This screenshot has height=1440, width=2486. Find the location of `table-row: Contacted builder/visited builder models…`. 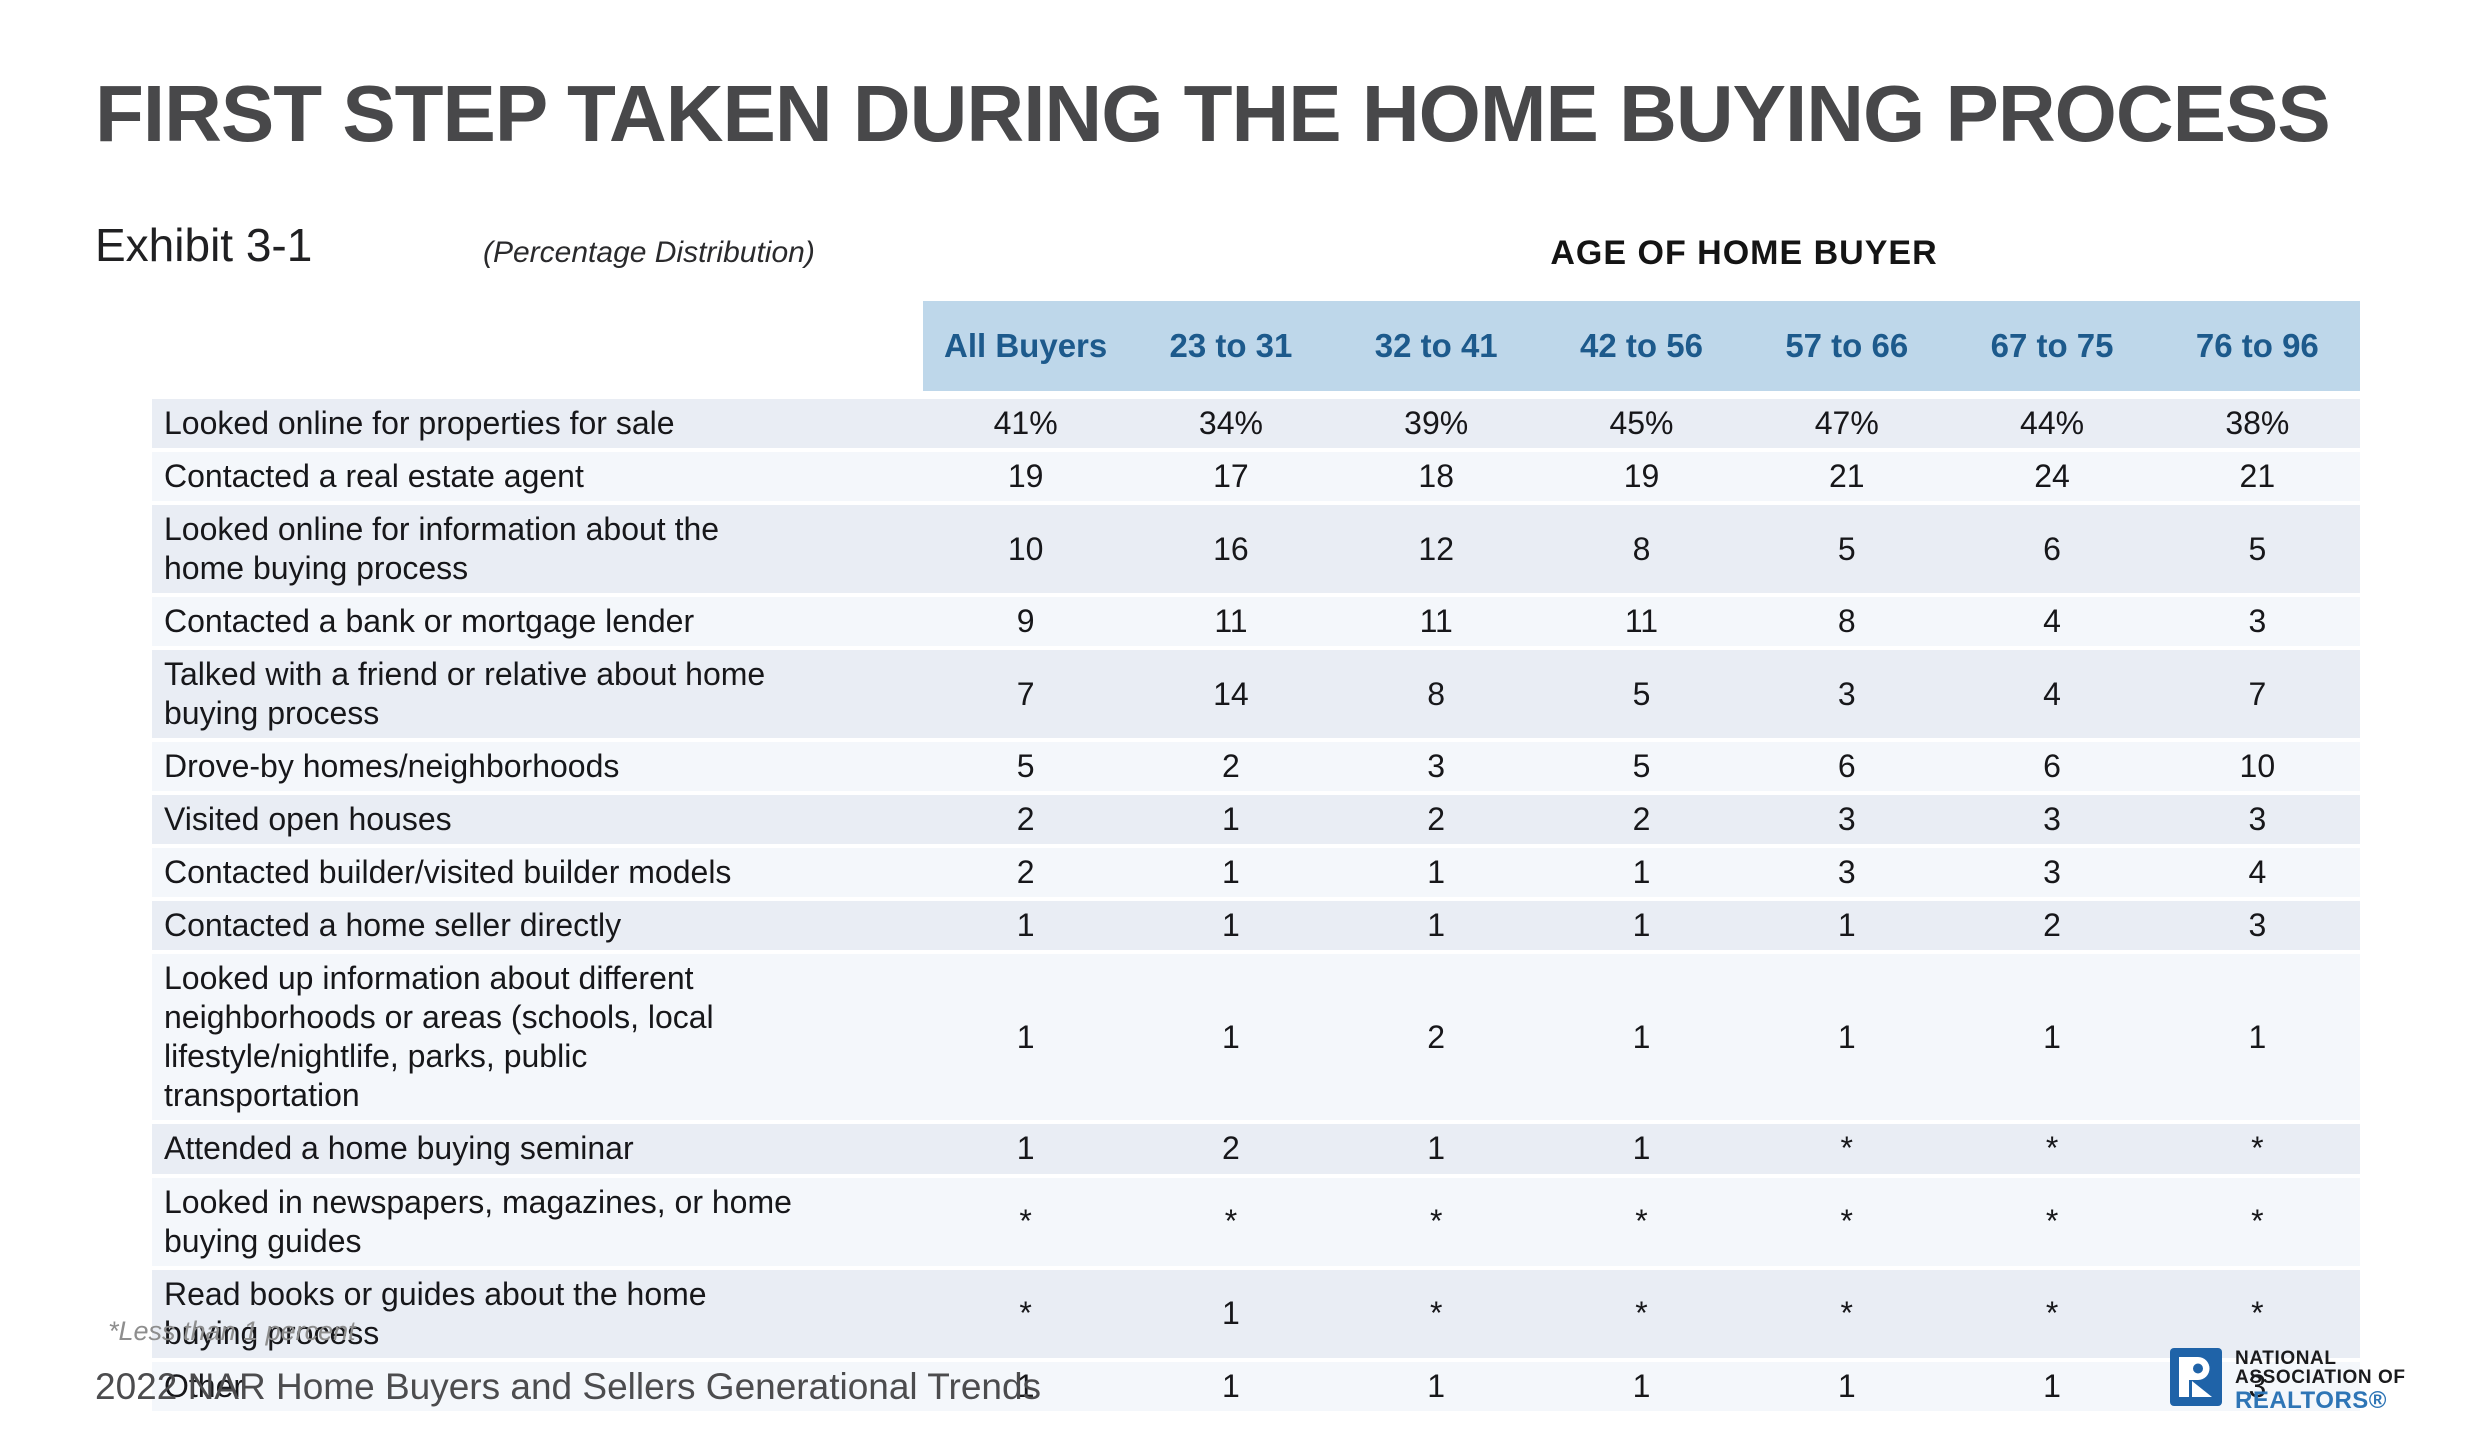

table-row: Contacted builder/visited builder models… is located at coordinates (1256, 872).